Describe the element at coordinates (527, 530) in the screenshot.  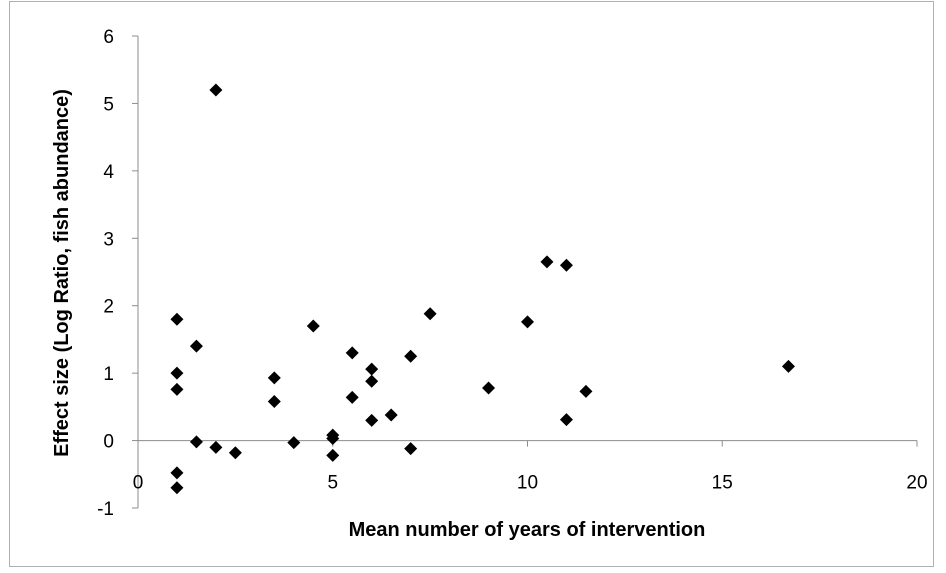
I see `x-axis-title: Mean number of years of intervention` at that location.